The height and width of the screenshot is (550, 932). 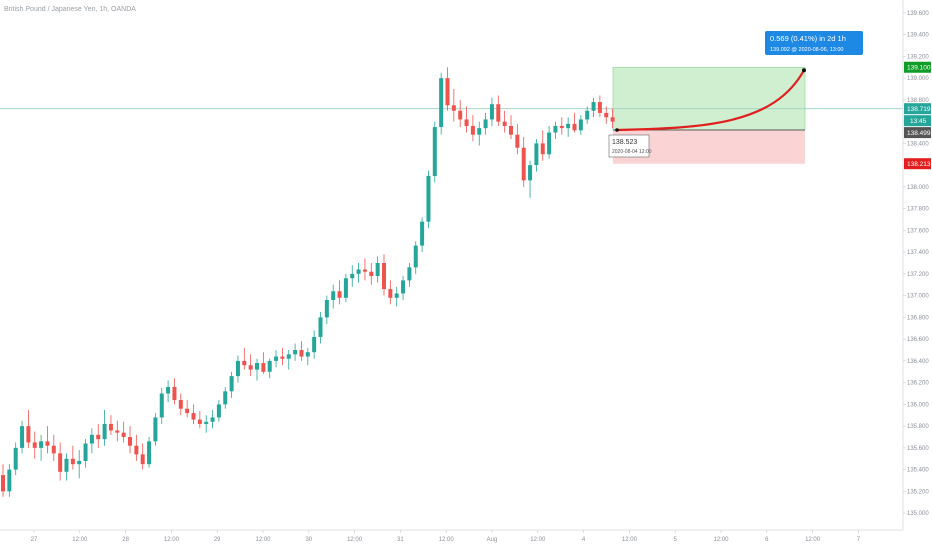 What do you see at coordinates (70, 9) in the screenshot?
I see `symbol-title: British Pound / Japanese Yen, 1h, OANDA` at bounding box center [70, 9].